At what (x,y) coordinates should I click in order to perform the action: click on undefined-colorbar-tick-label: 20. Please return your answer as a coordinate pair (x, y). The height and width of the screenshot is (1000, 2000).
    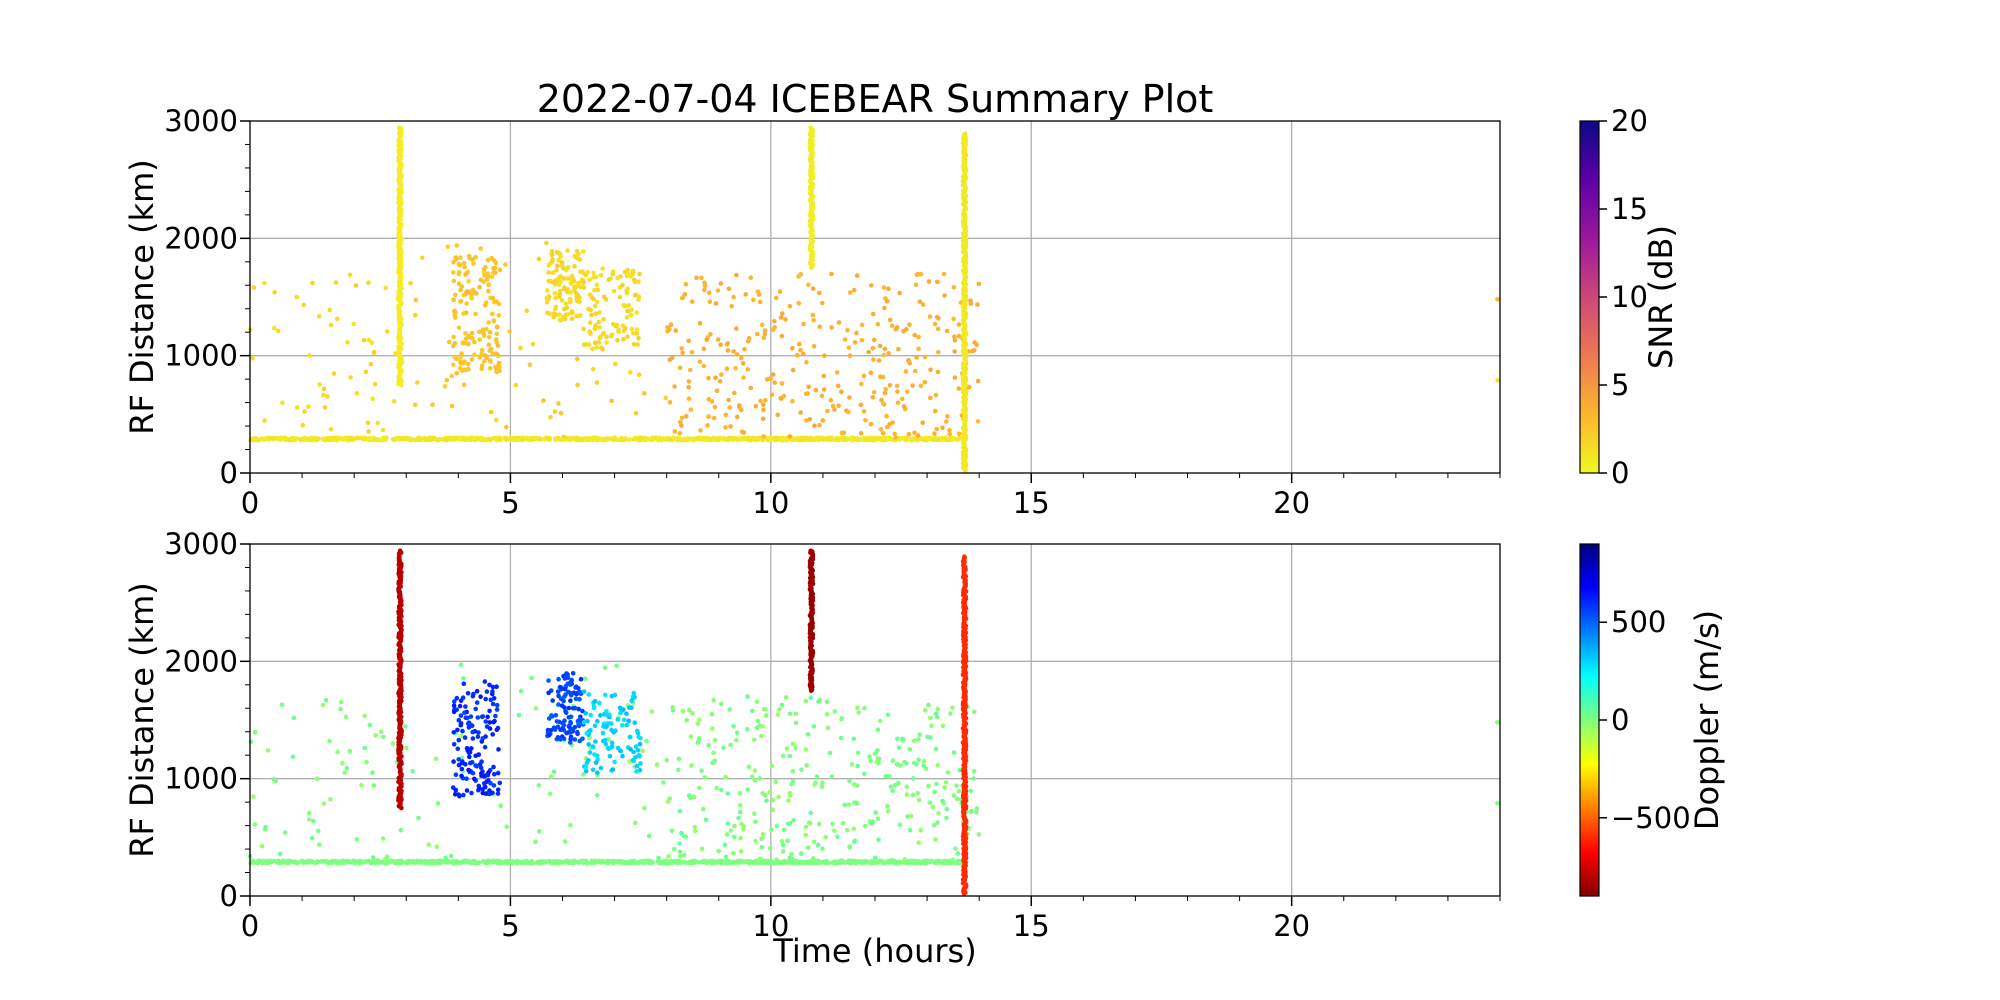
    Looking at the image, I should click on (1629, 121).